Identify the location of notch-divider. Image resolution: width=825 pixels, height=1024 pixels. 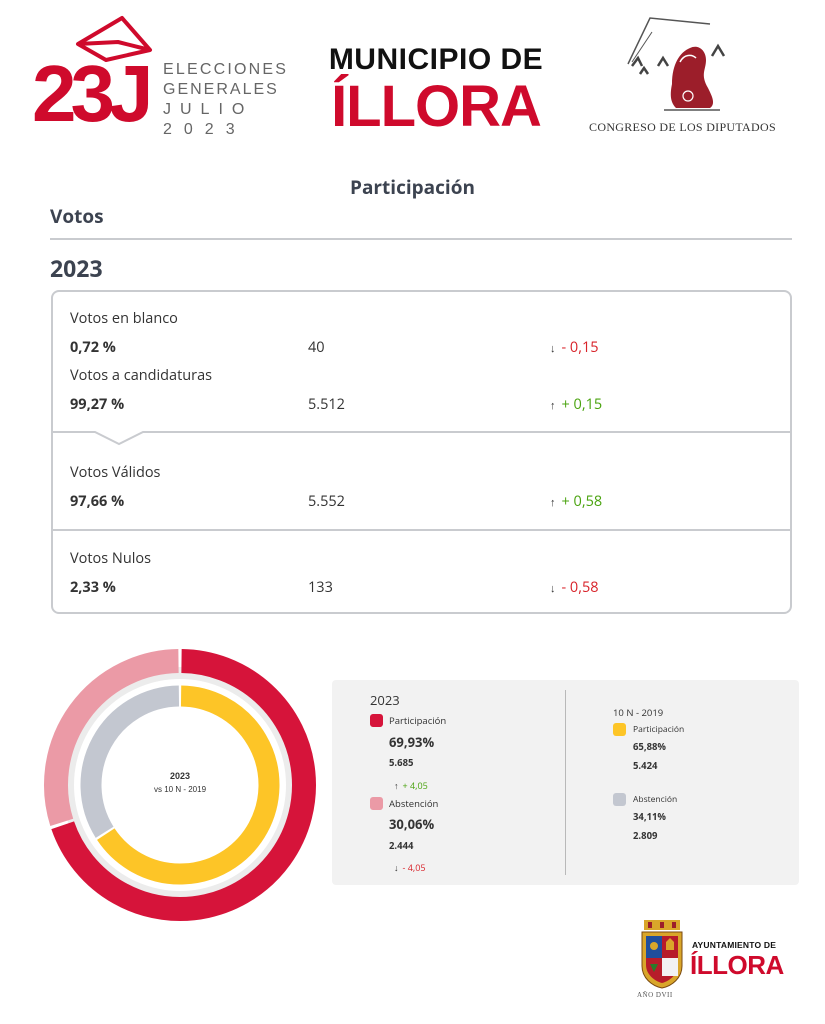
(421, 438).